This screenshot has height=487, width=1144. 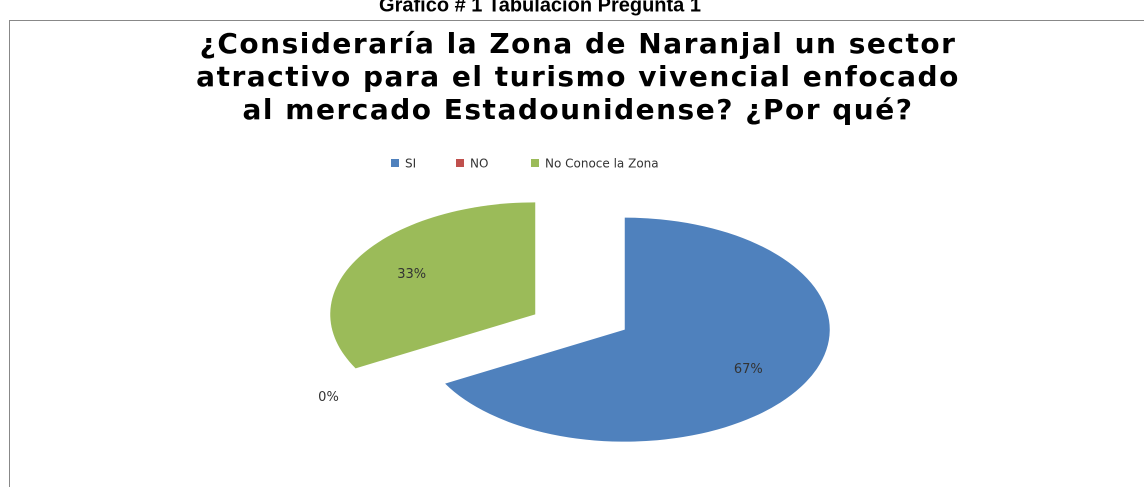 I want to click on data-label: 67%, so click(x=748, y=369).